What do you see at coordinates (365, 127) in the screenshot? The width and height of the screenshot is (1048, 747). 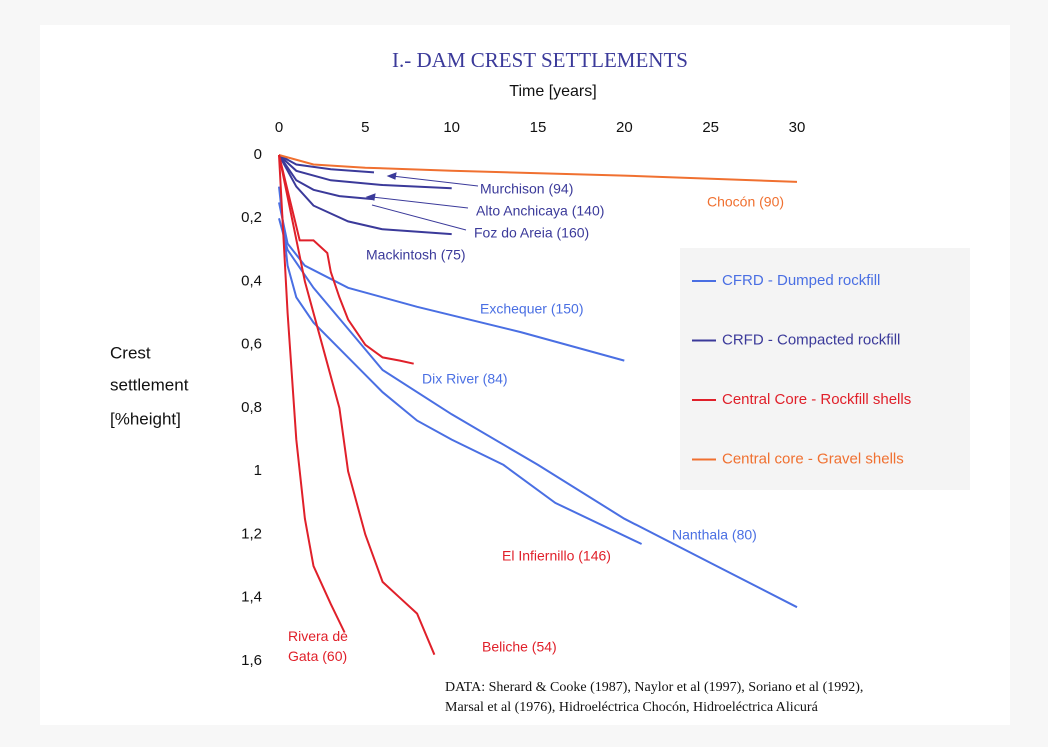 I see `x-tick-label: 5` at bounding box center [365, 127].